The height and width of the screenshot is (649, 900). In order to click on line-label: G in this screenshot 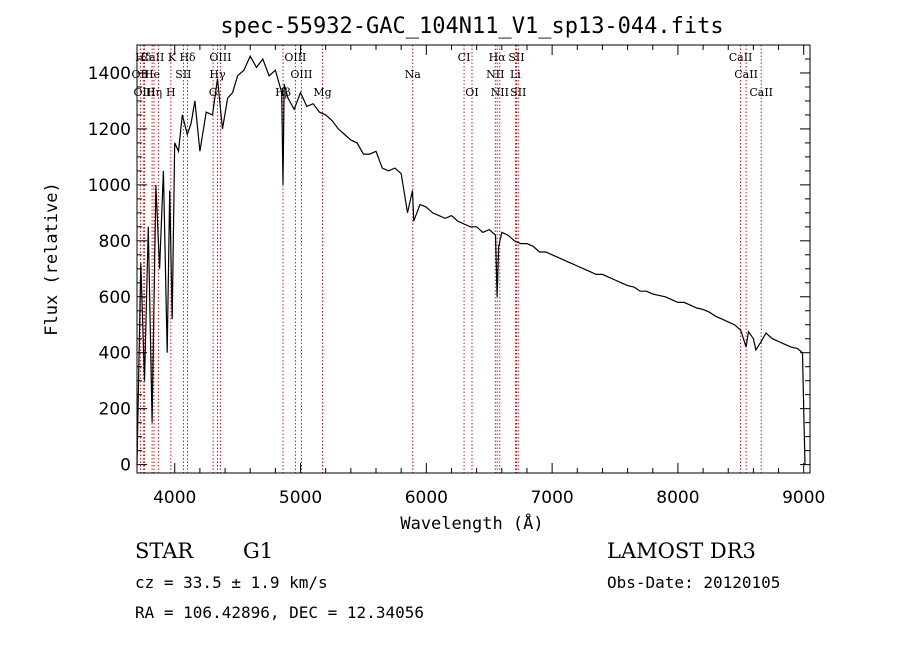, I will do `click(213, 92)`.